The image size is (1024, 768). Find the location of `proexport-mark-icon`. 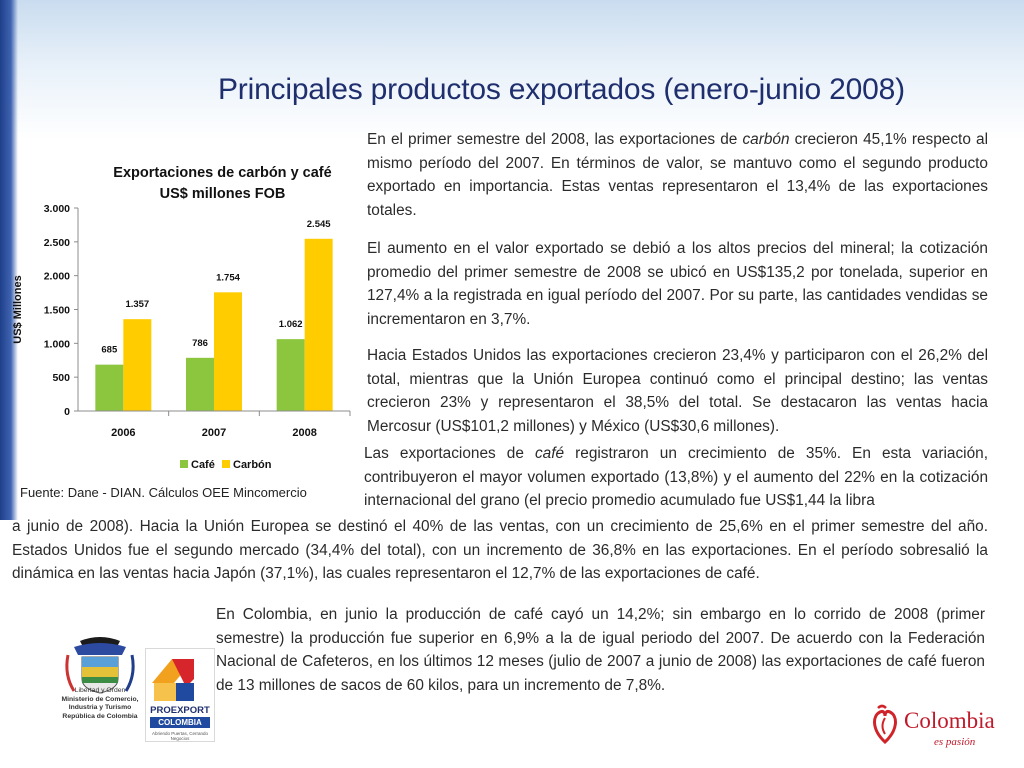

proexport-mark-icon is located at coordinates (173, 680).